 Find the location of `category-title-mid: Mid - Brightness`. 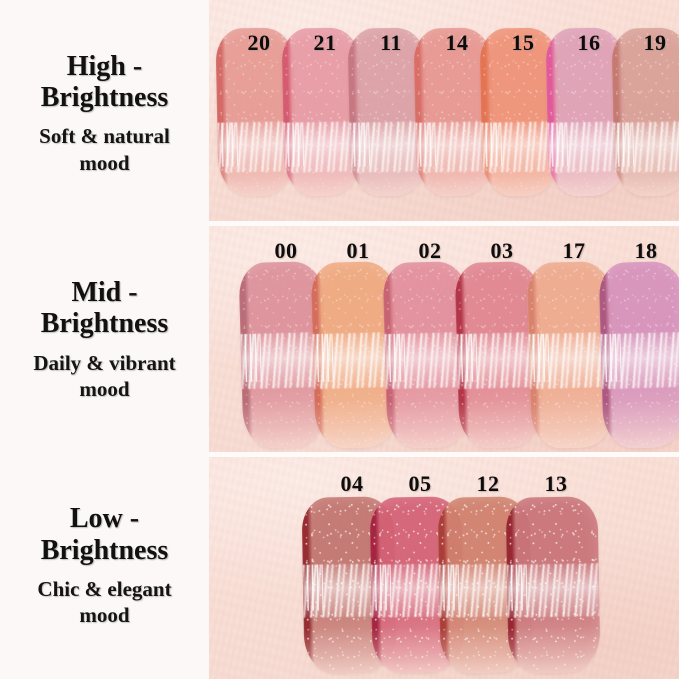

category-title-mid: Mid - Brightness is located at coordinates (104, 308).